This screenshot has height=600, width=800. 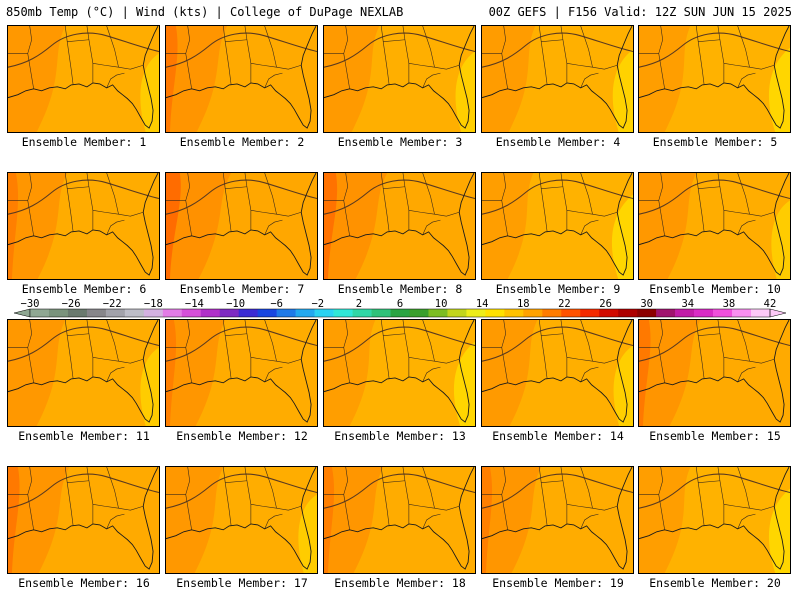 What do you see at coordinates (400, 436) in the screenshot?
I see `ensemble-member-label: Ensemble Member: 13` at bounding box center [400, 436].